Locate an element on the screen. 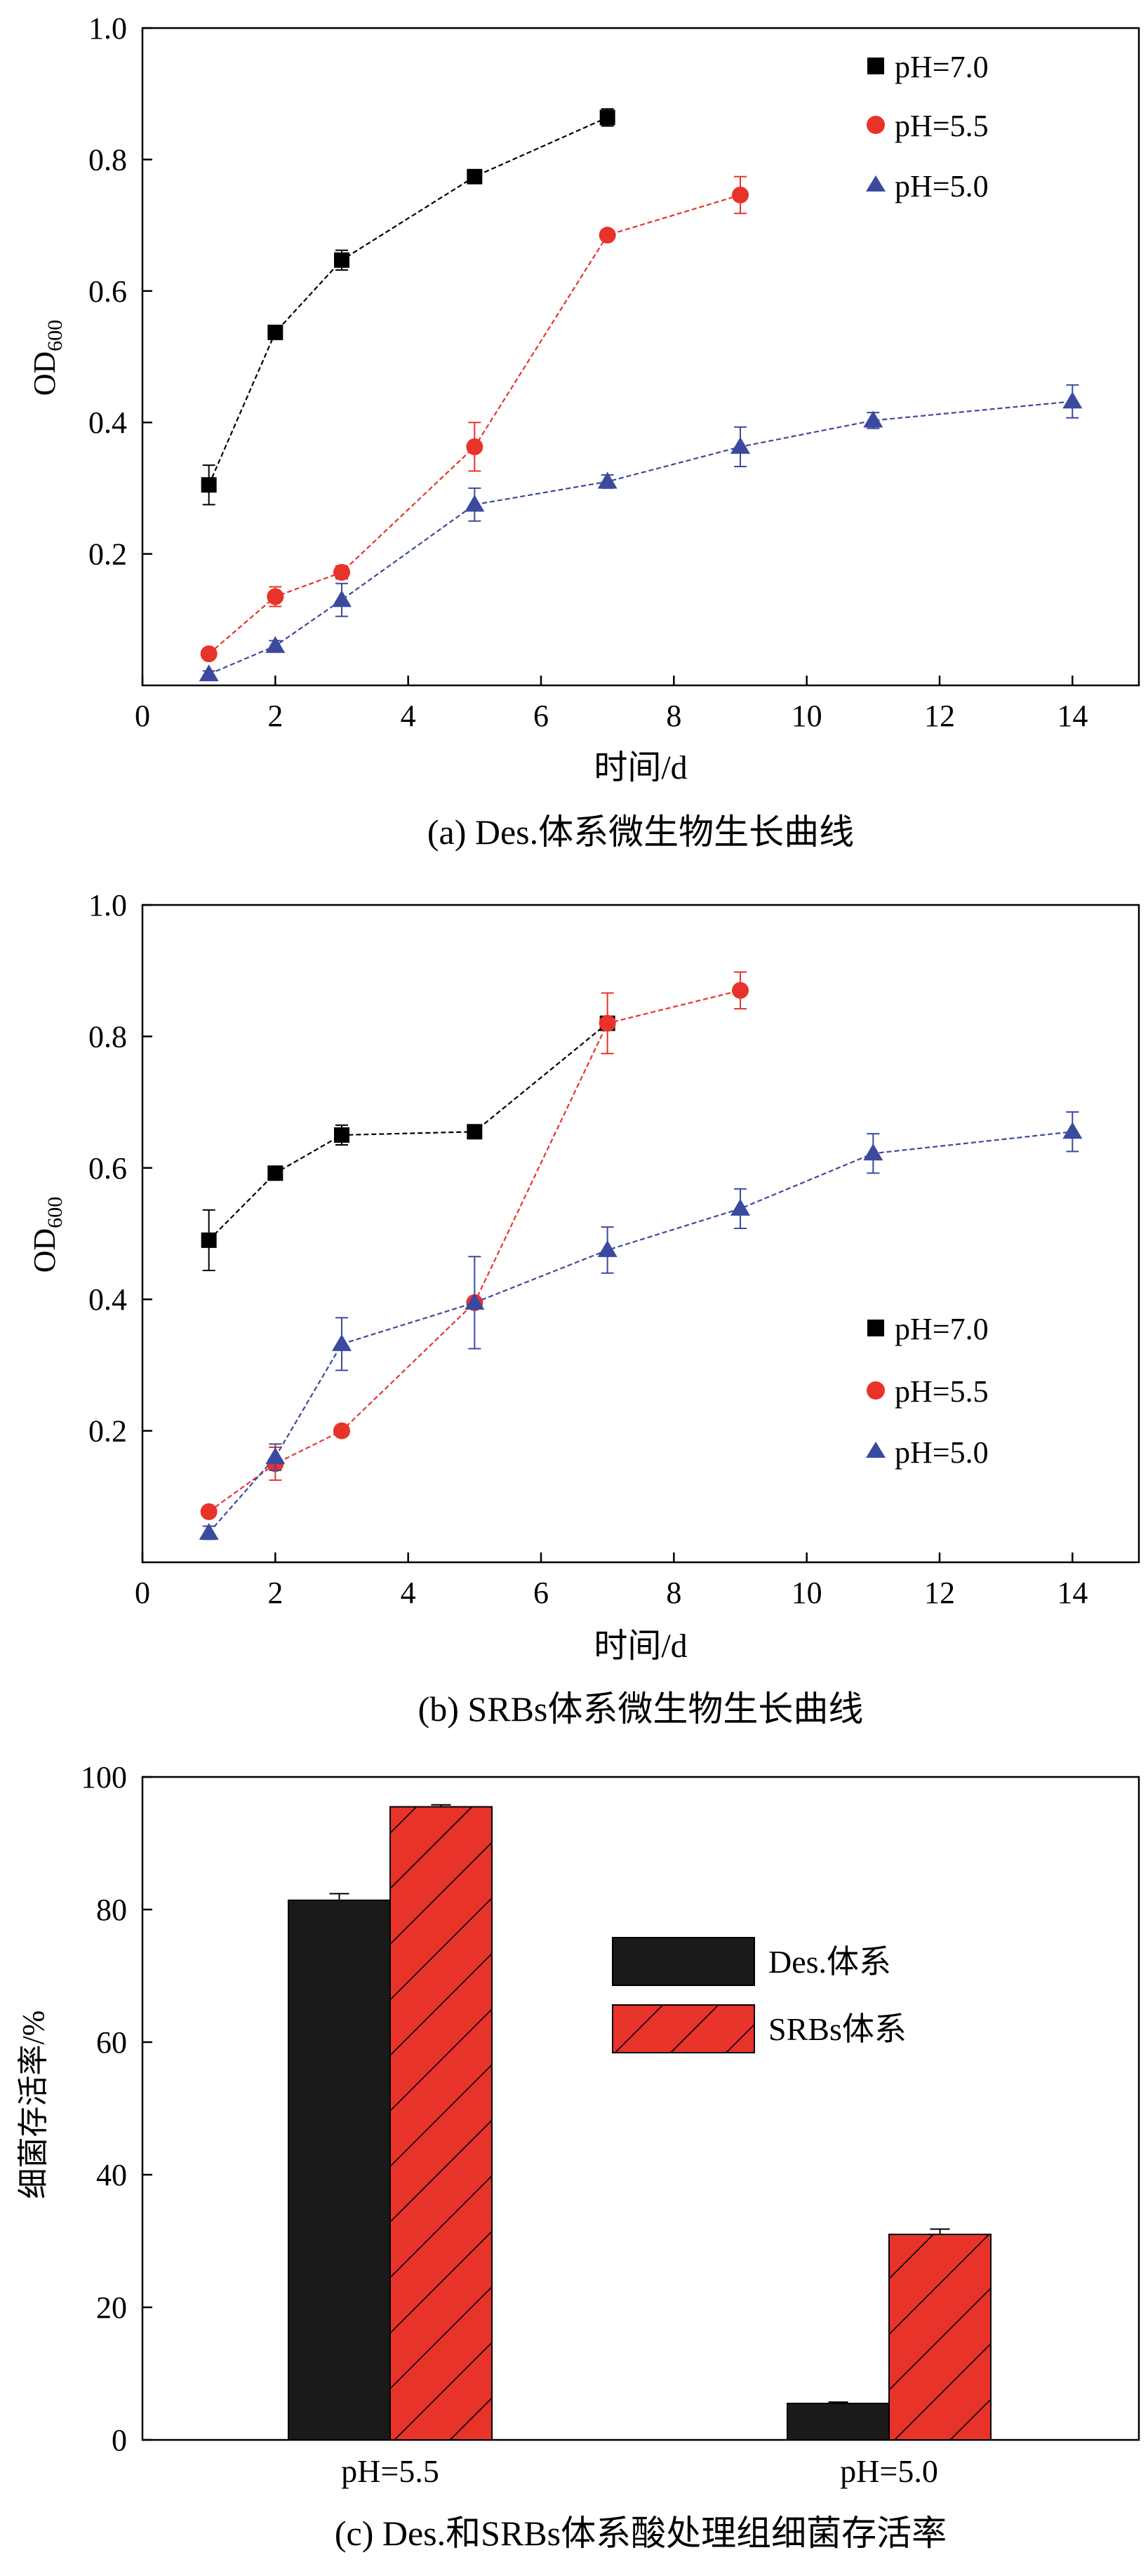  panel-b-series-ph50-line is located at coordinates (640, 1332).